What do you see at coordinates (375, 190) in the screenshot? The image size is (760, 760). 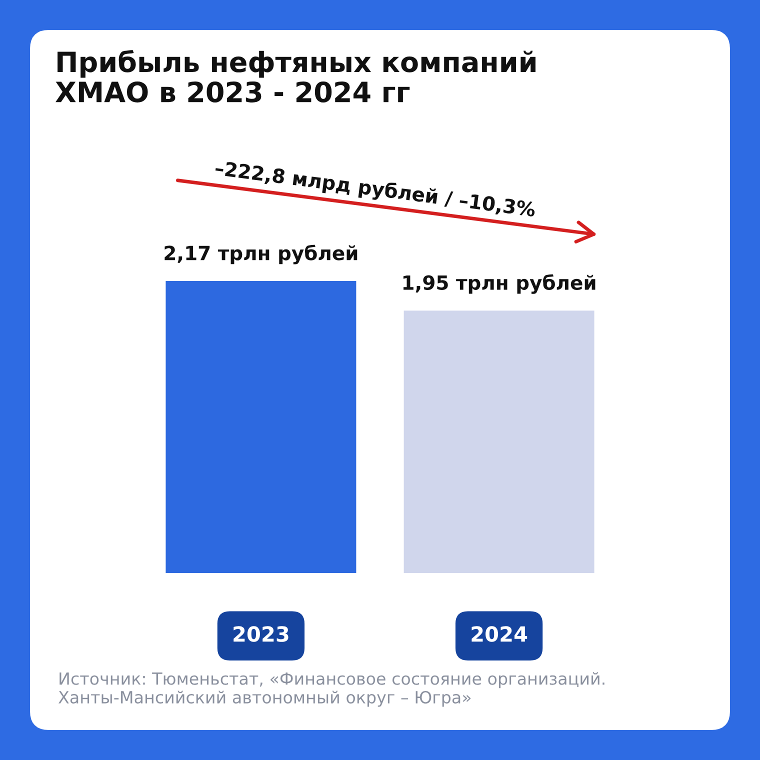 I see `text: –222,8 млрд рублей / –10,3%` at bounding box center [375, 190].